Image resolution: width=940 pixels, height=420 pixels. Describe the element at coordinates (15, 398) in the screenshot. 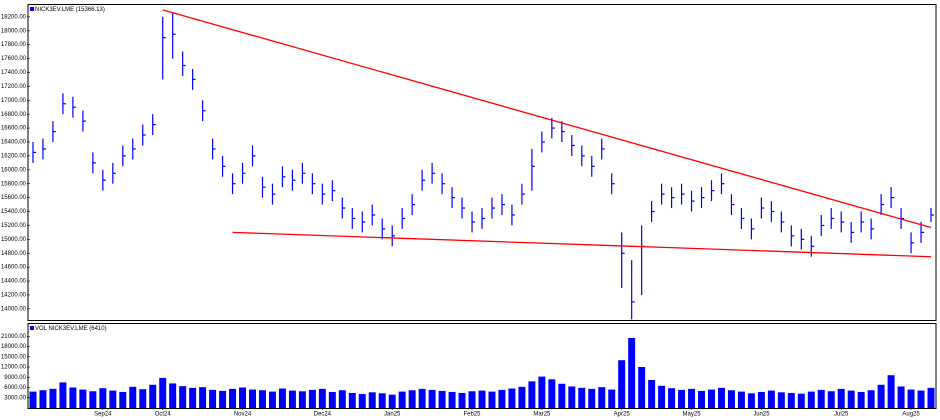

I see `y-tick-label: 3000.00` at that location.